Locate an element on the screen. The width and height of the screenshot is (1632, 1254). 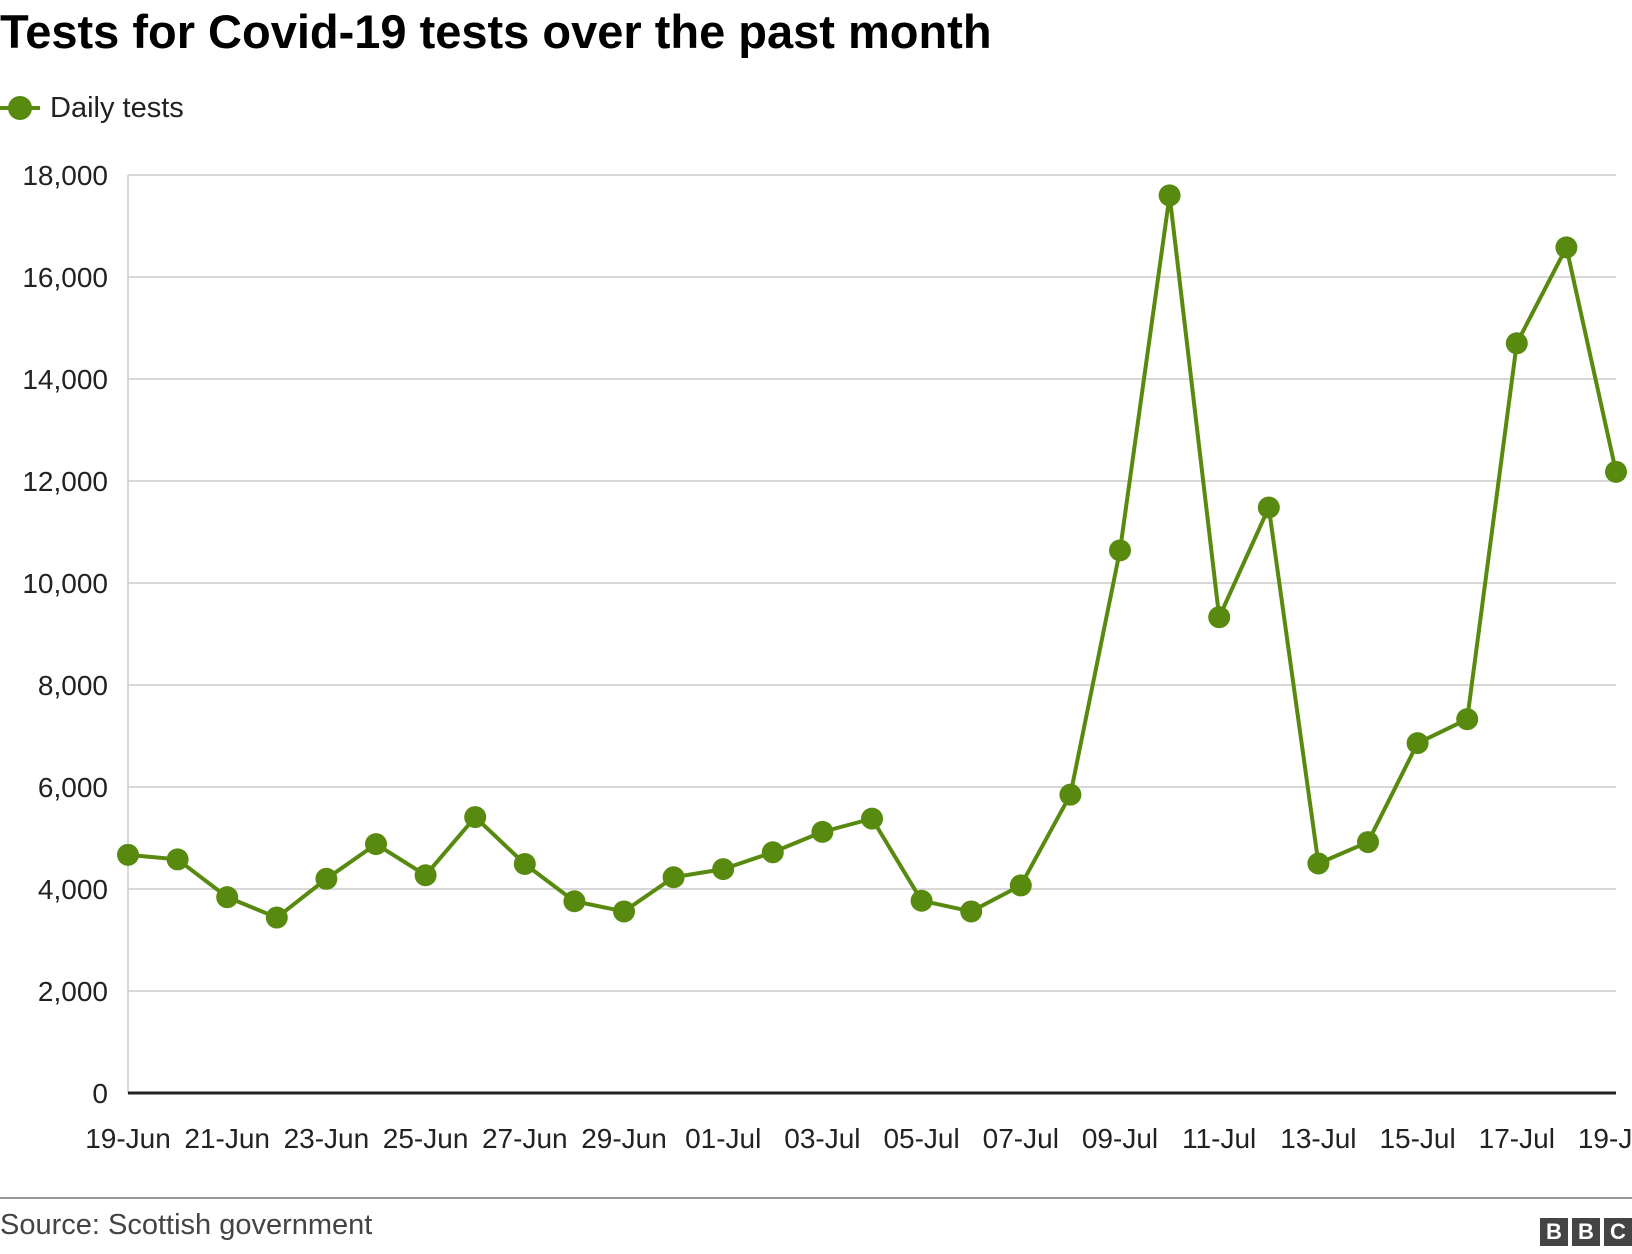
x-tick-label: 13-Jul is located at coordinates (1318, 1138).